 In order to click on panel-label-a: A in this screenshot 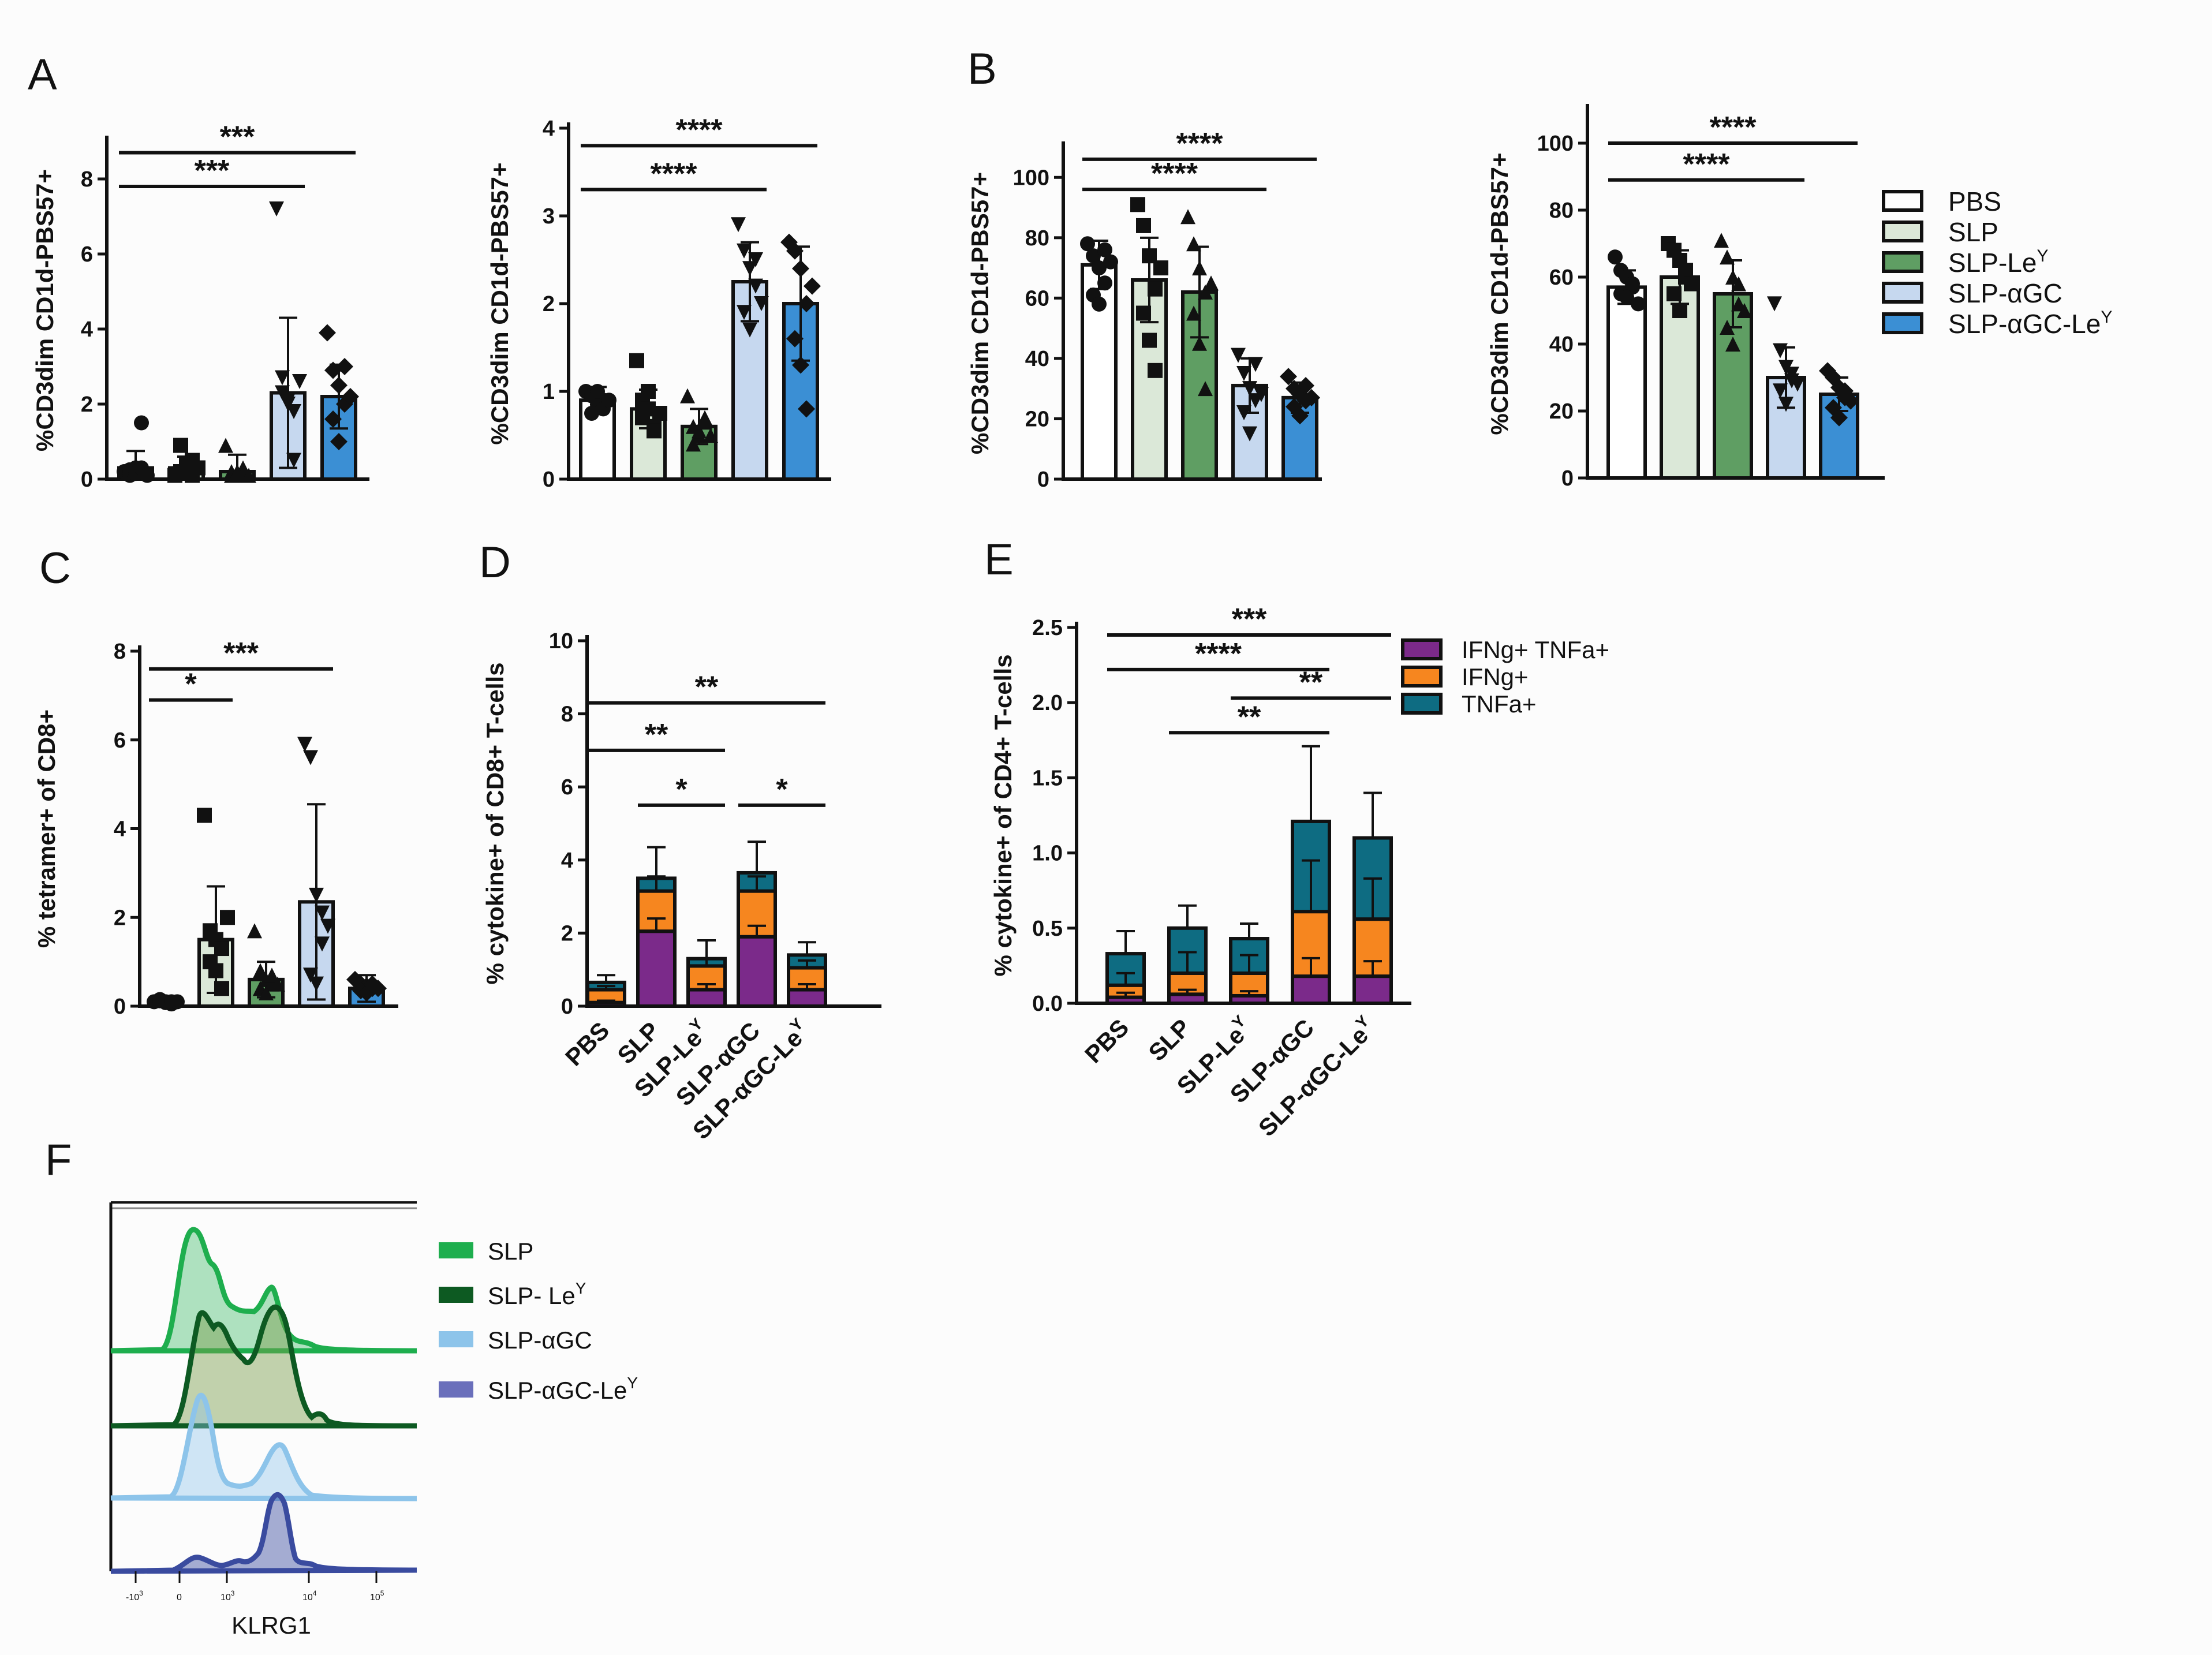, I will do `click(42, 75)`.